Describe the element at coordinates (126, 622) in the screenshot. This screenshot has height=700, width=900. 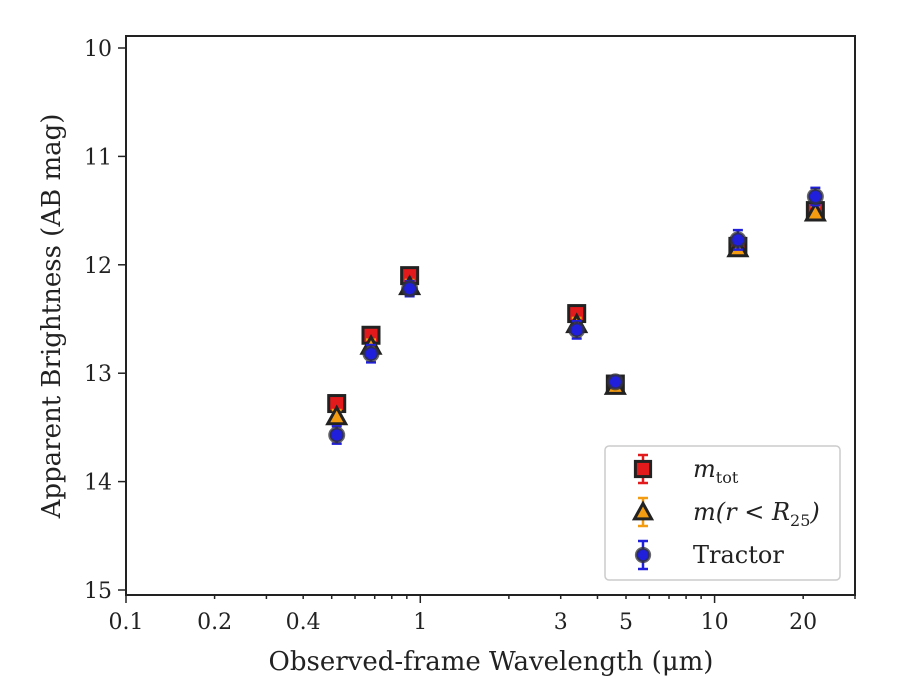
I see `x-tick-label: 0.1` at that location.